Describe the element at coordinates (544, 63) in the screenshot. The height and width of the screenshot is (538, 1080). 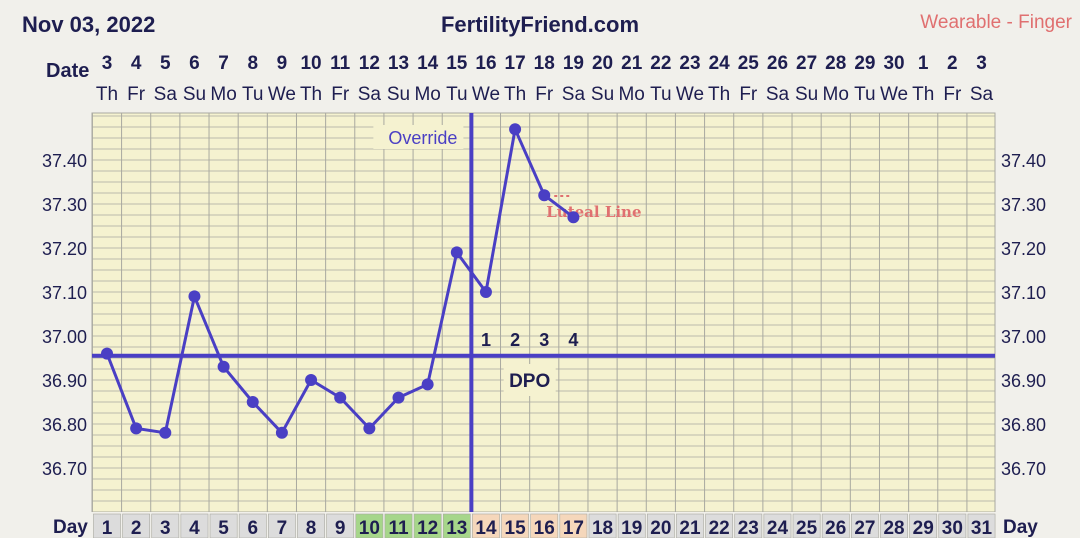
I see `date-number: 18` at that location.